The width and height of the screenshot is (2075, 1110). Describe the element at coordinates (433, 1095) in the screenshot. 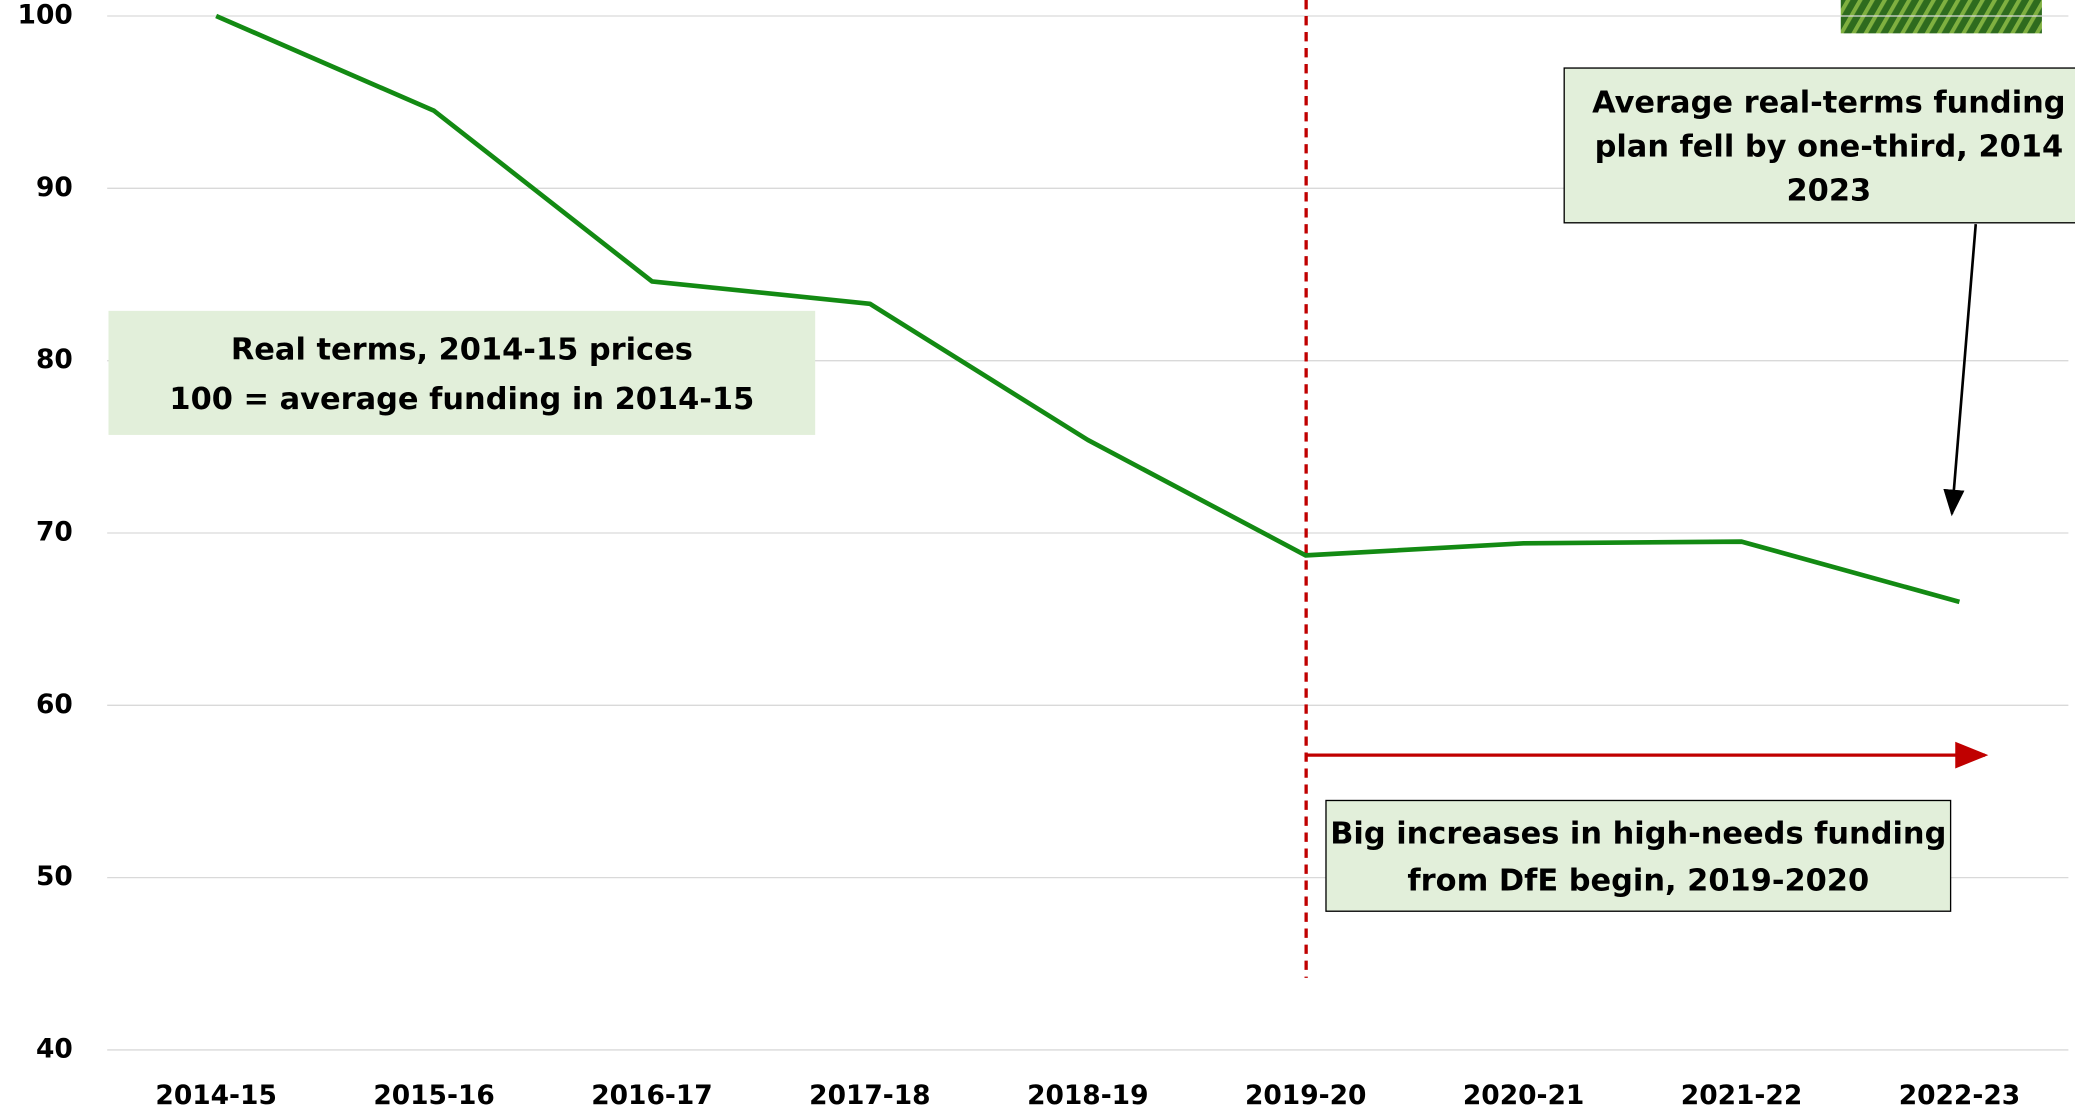

I see `x-tick-label: 2015-16` at that location.